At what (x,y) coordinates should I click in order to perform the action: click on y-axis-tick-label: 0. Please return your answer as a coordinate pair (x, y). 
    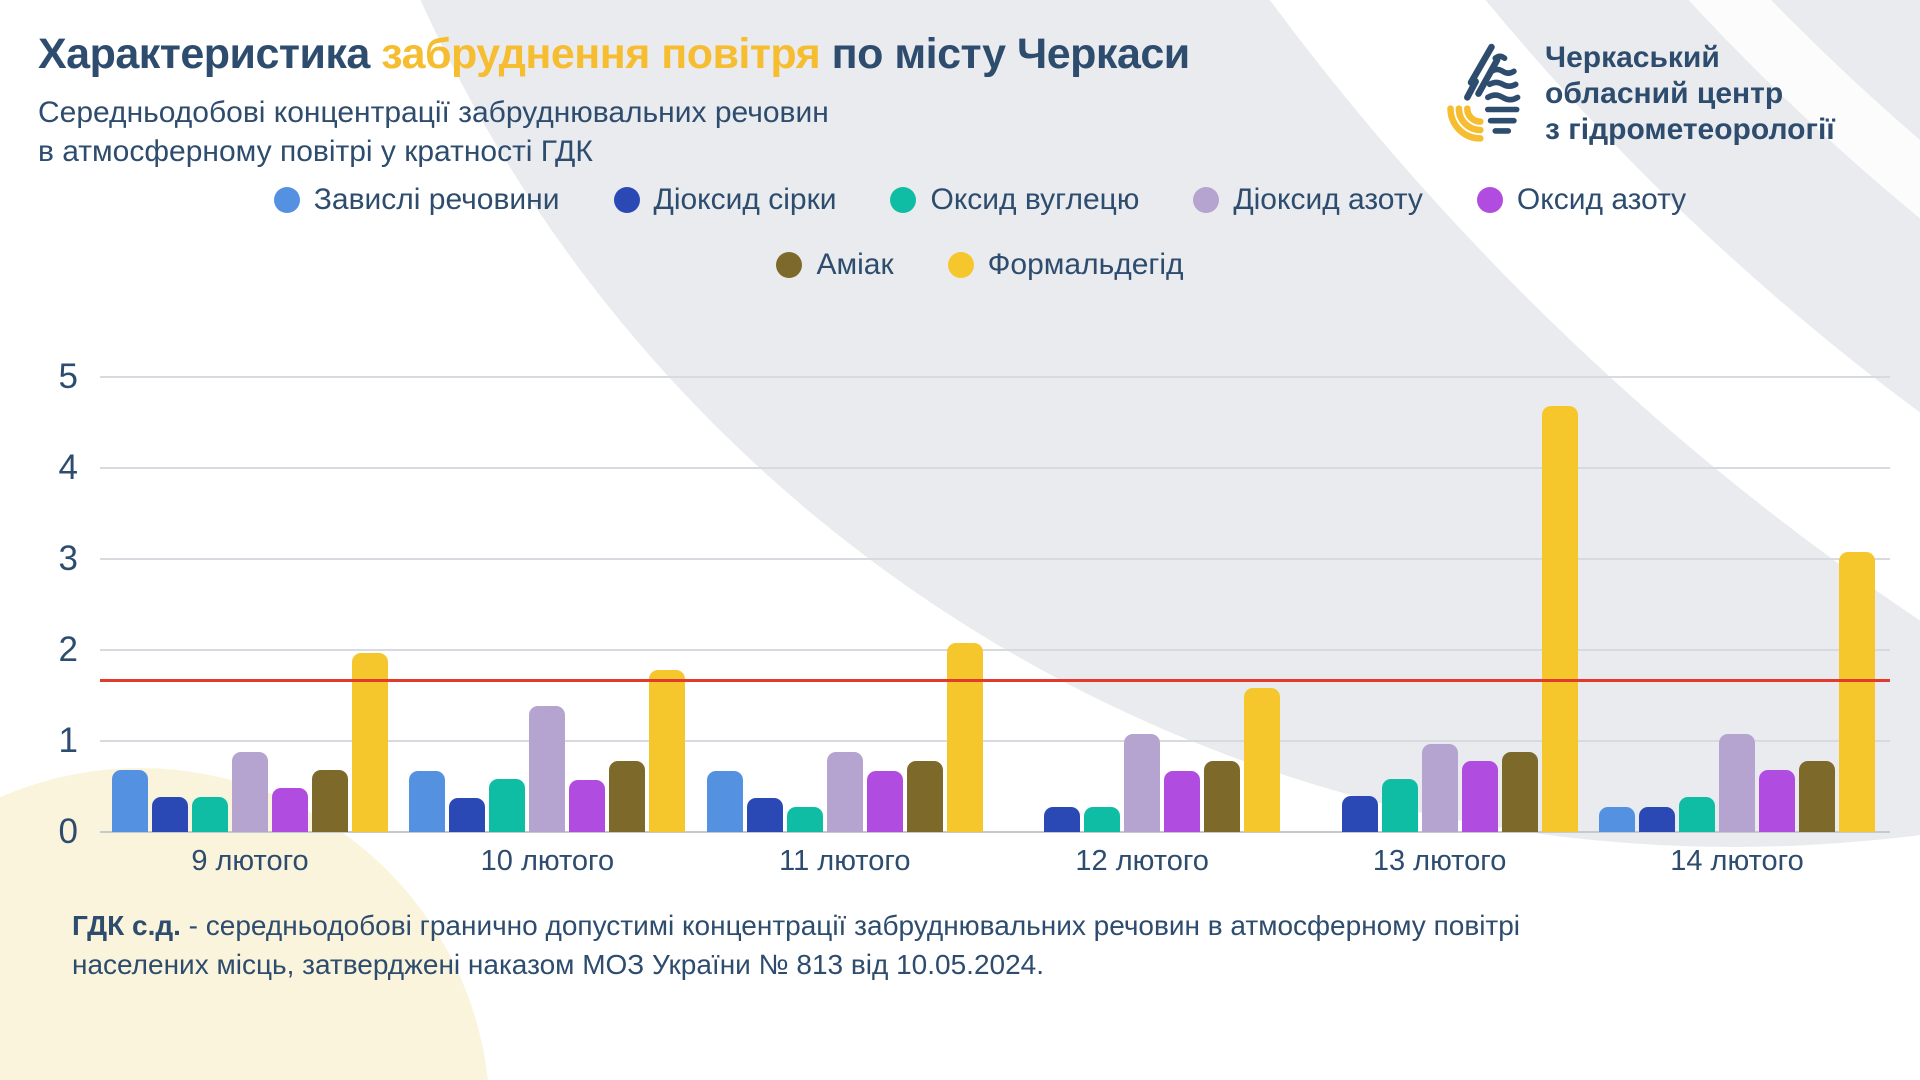
    Looking at the image, I should click on (68, 831).